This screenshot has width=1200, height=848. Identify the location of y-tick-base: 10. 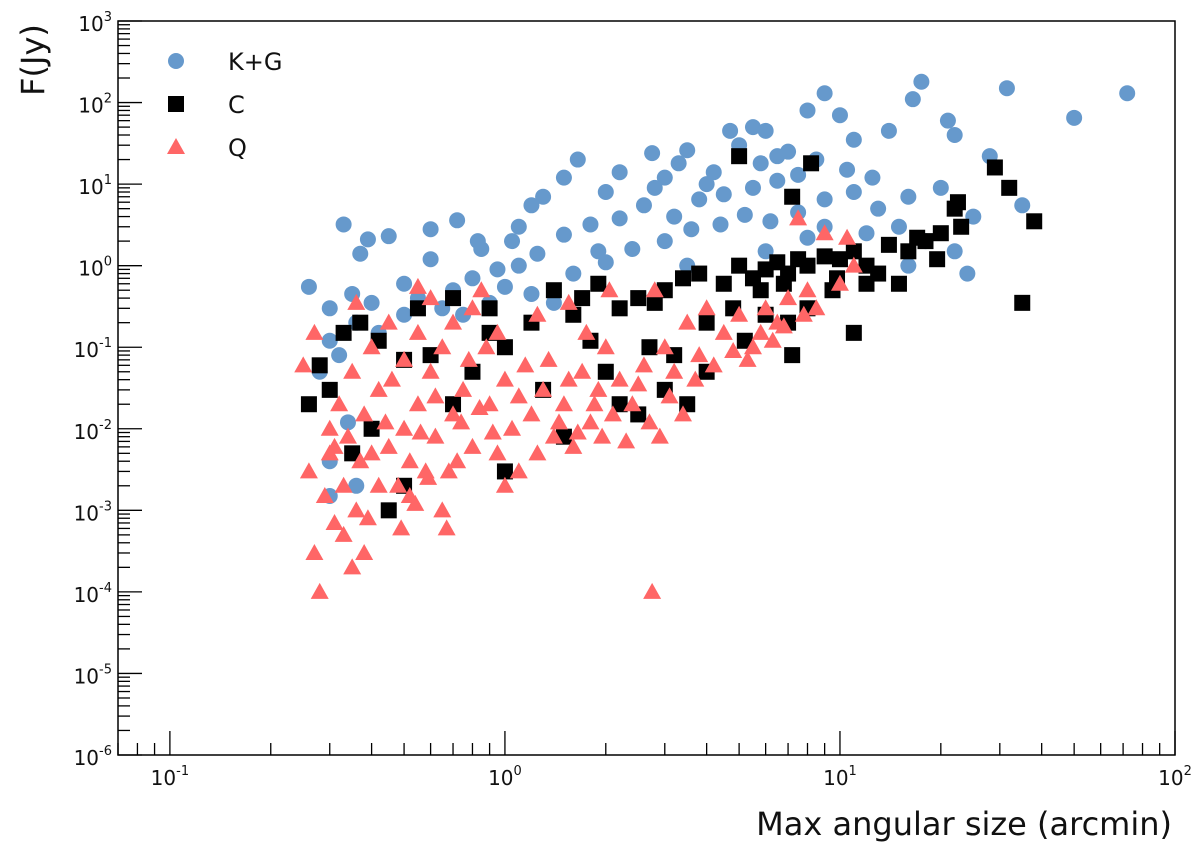
(86, 758).